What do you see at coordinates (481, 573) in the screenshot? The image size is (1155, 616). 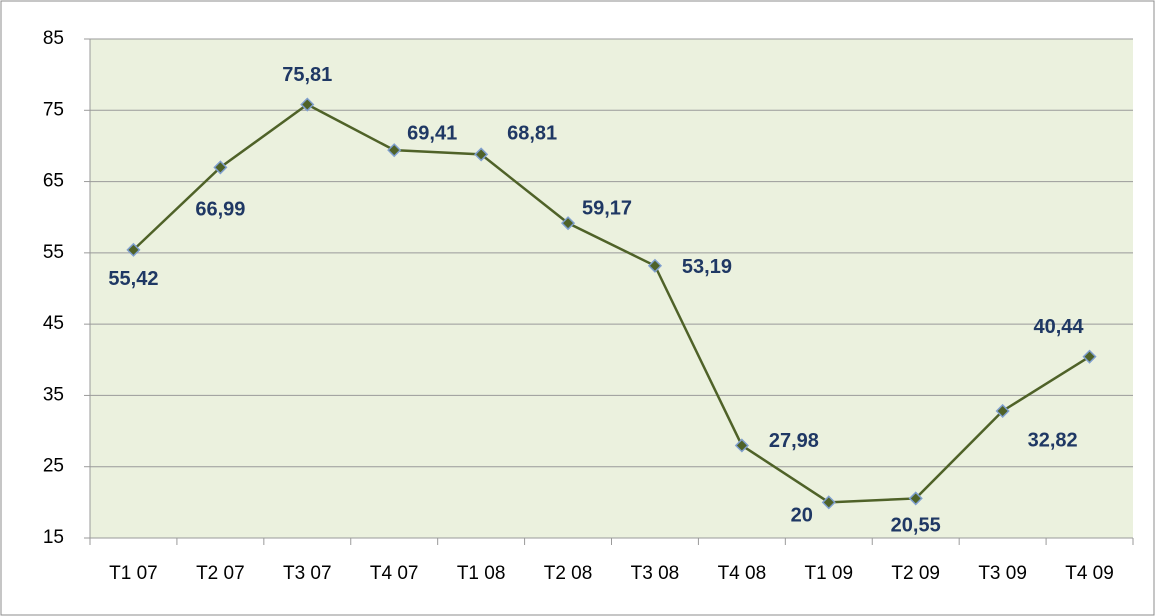 I see `x-tick-label: T1 08` at bounding box center [481, 573].